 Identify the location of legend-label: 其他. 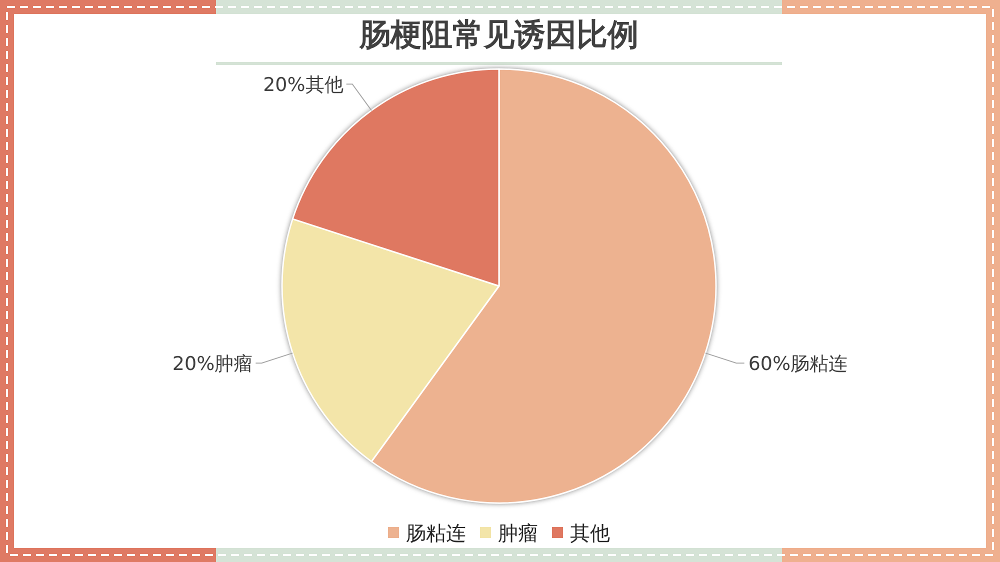
(590, 533).